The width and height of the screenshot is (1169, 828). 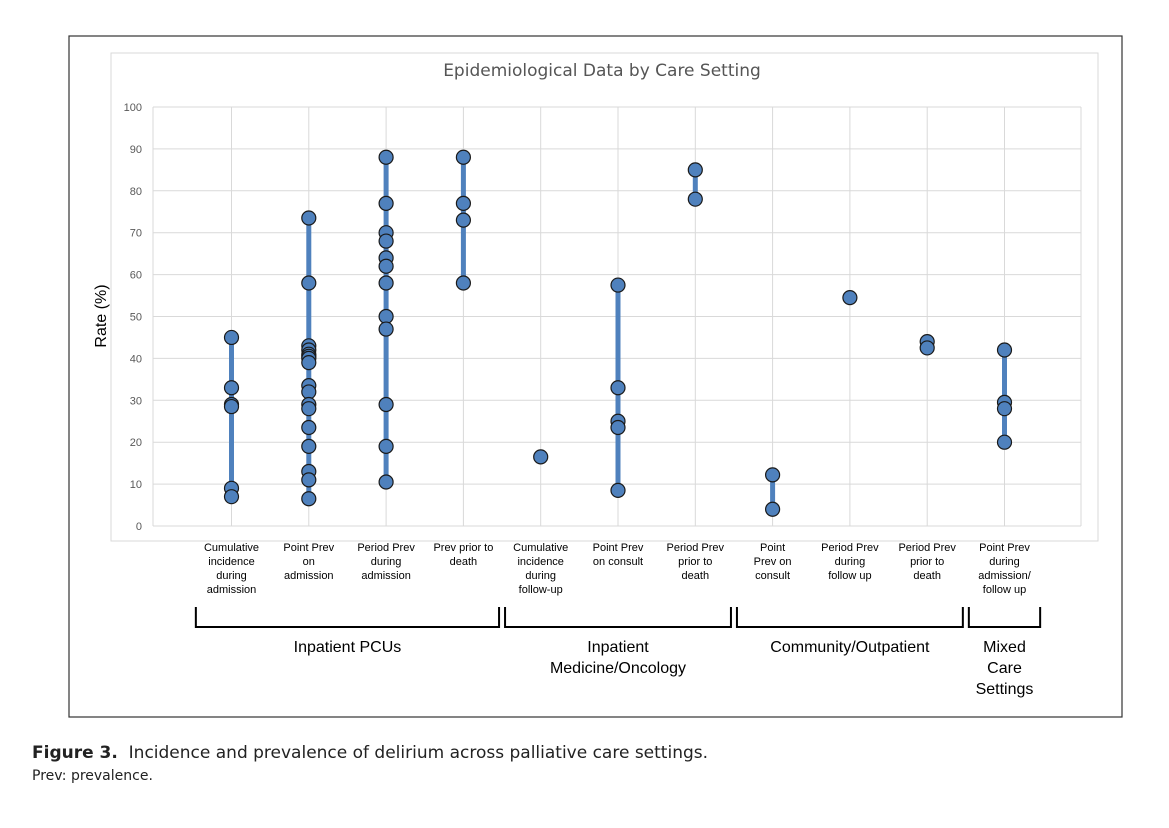 What do you see at coordinates (136, 150) in the screenshot?
I see `y-tick-label: 90` at bounding box center [136, 150].